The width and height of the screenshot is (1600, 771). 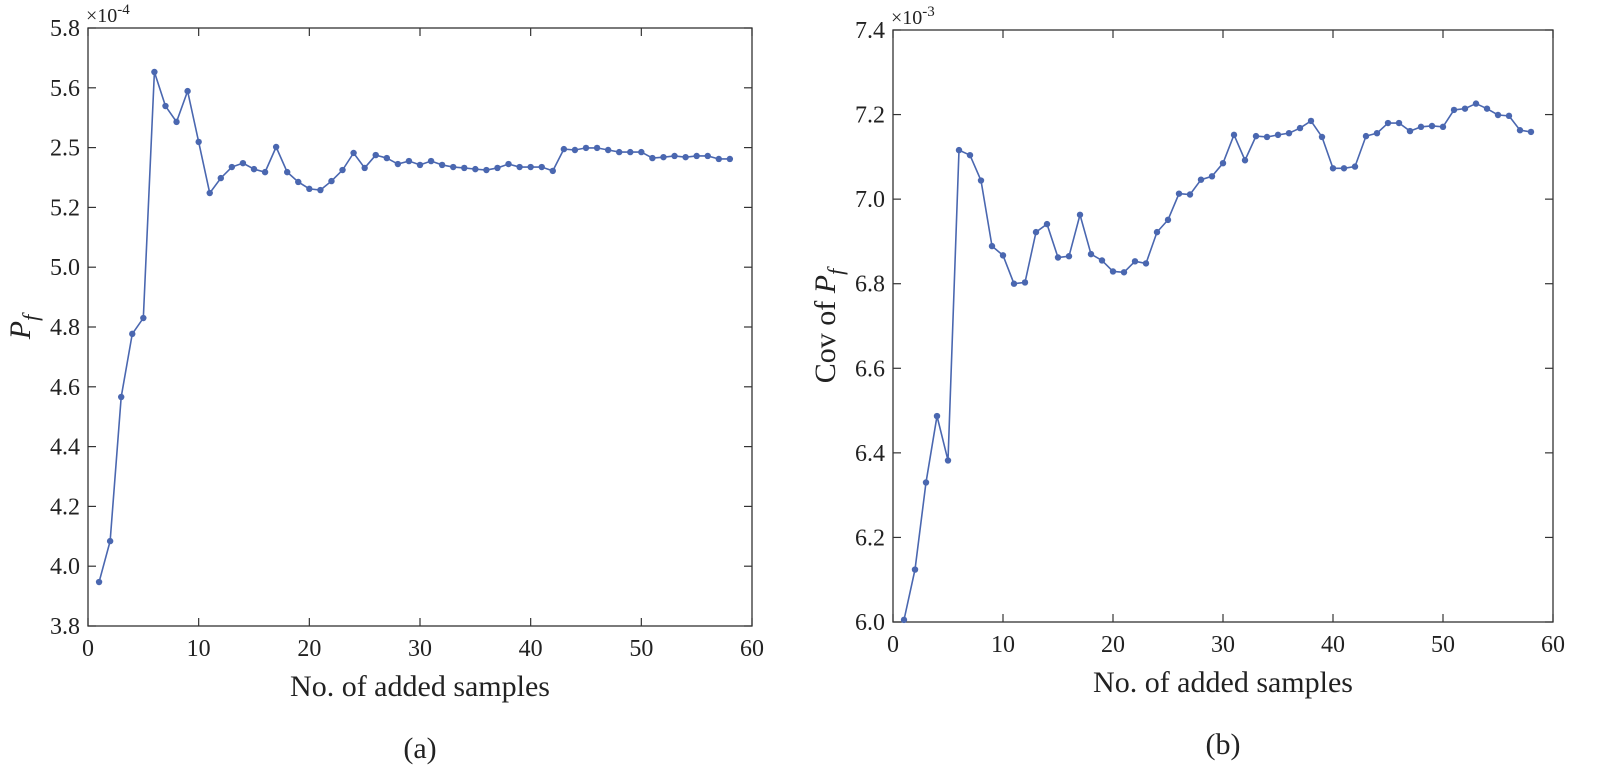 I want to click on y-multiplier: ×10⁻⁴, so click(x=108, y=14).